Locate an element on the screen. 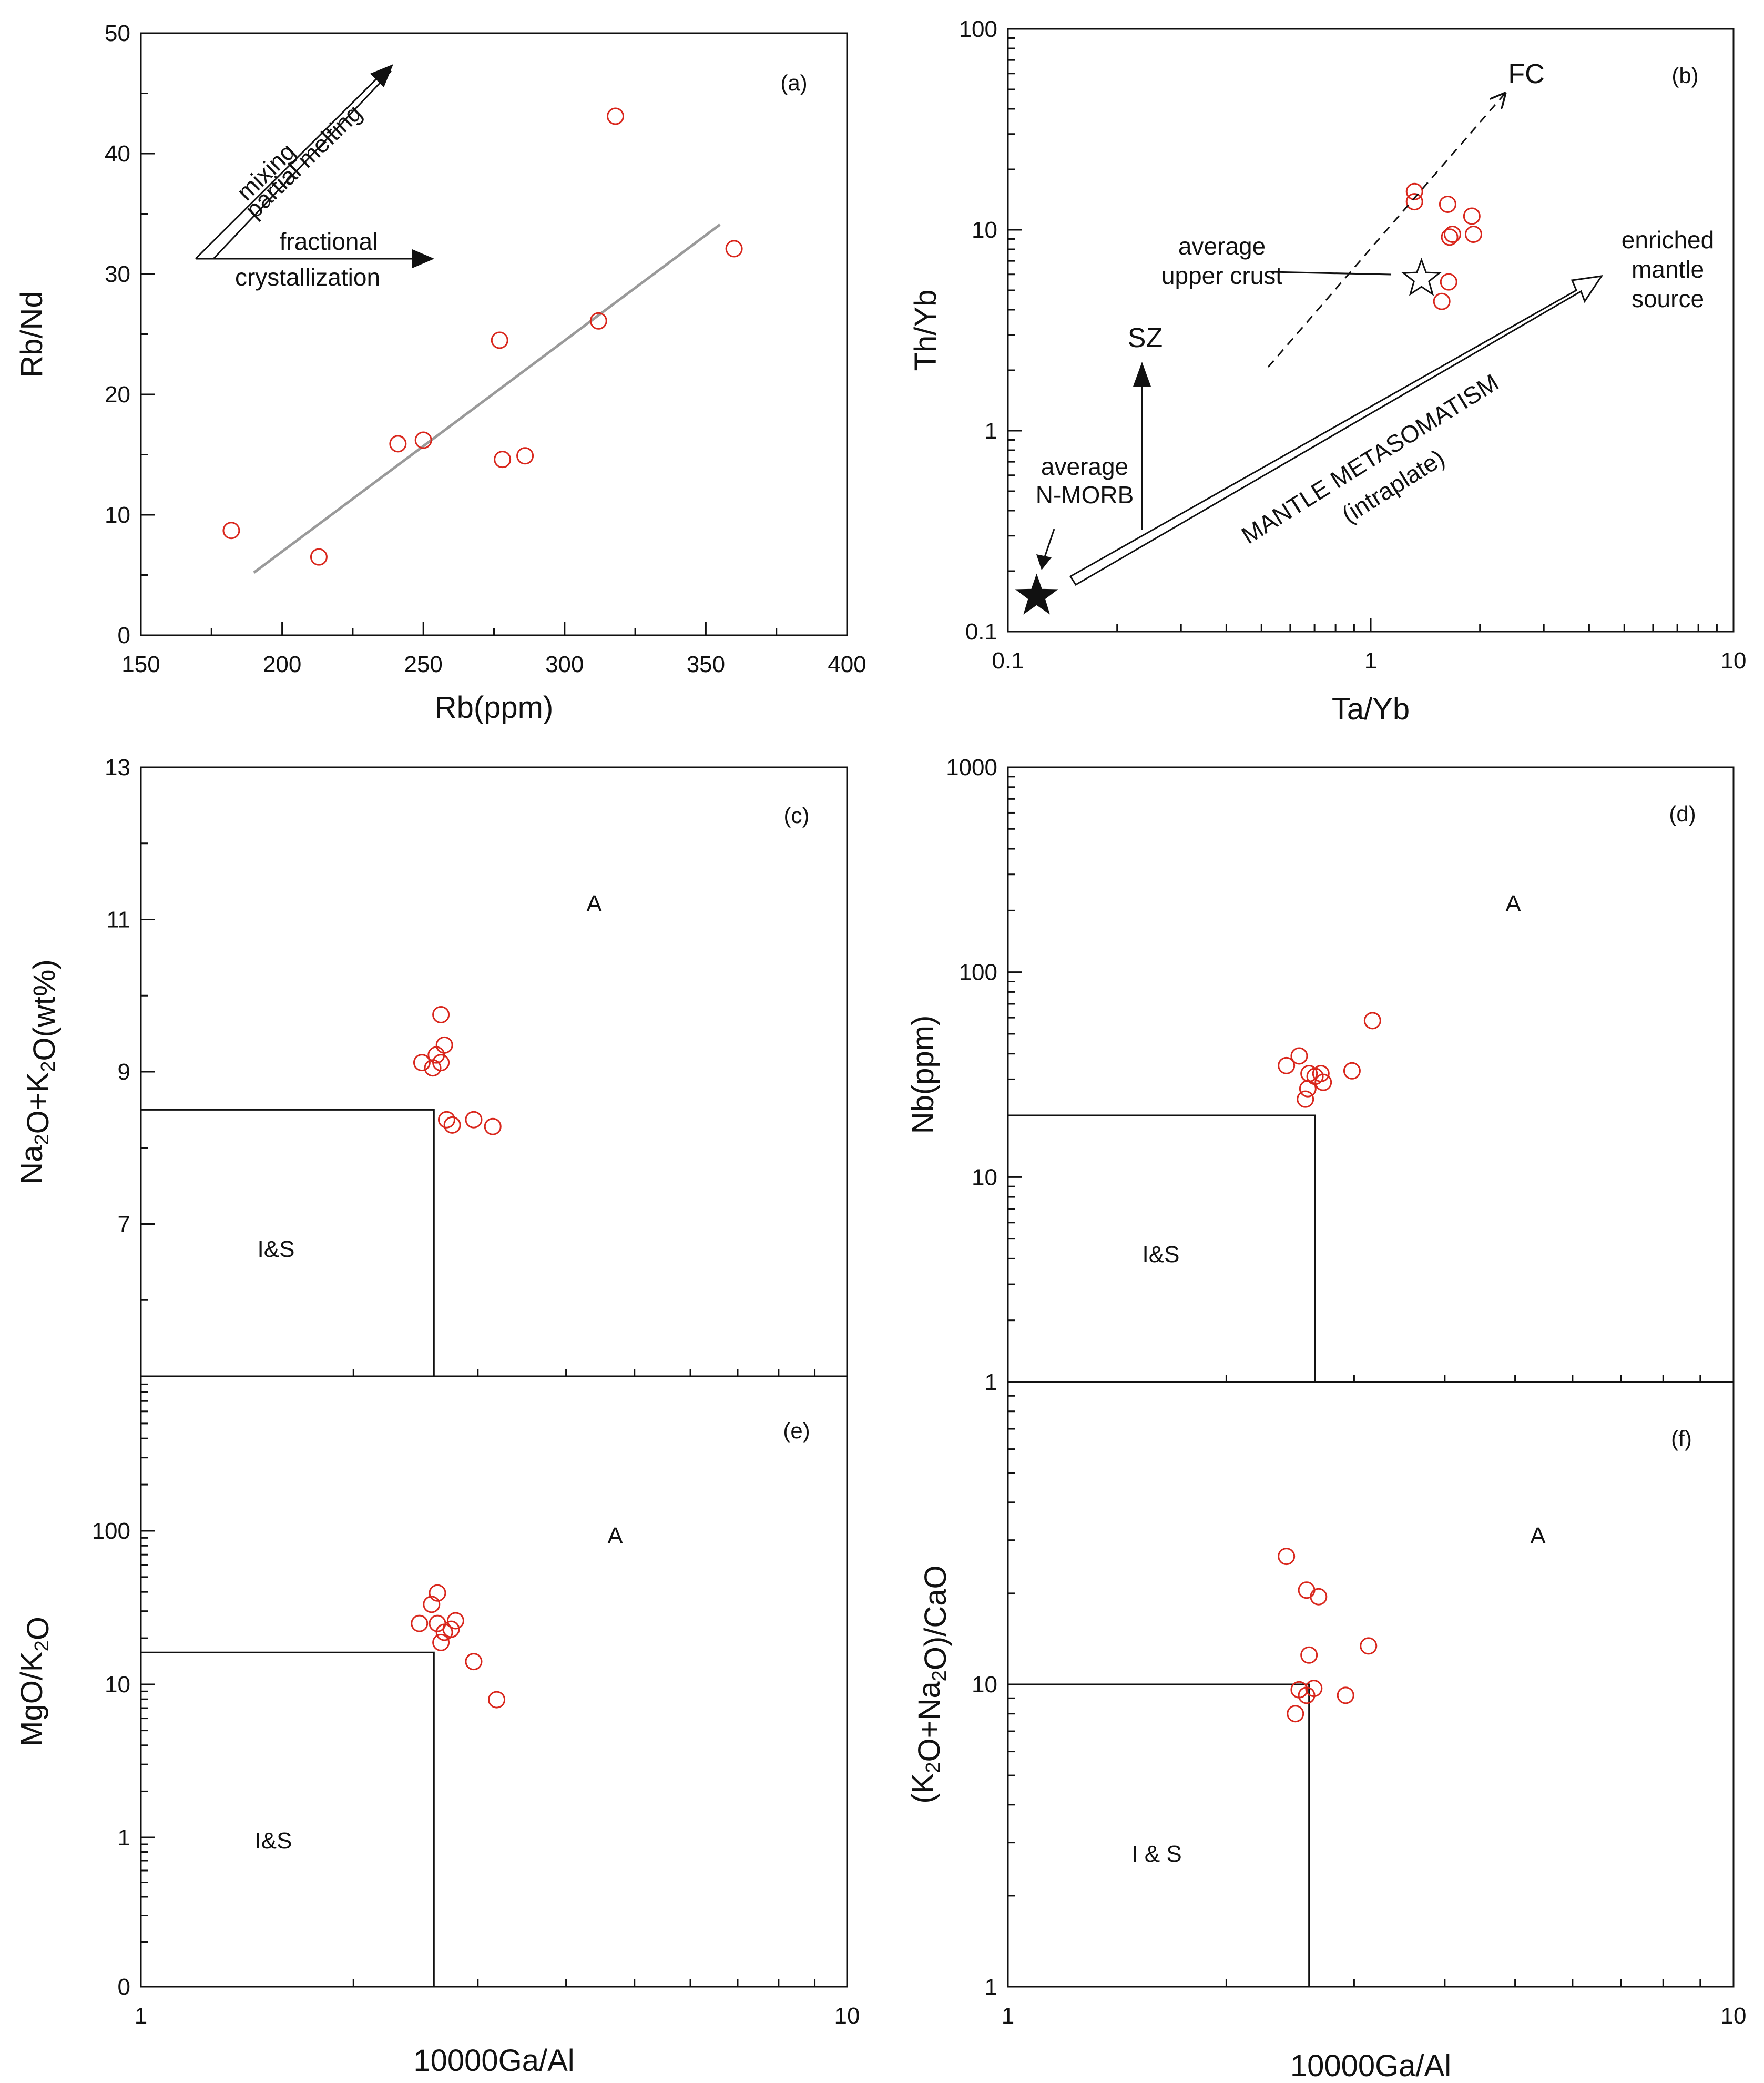 This screenshot has height=2083, width=1764. y-tick-label: 40 is located at coordinates (117, 154).